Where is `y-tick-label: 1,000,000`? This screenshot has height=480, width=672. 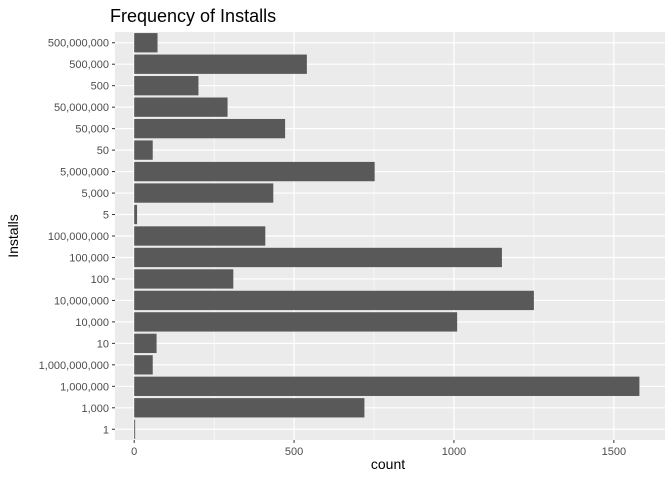
y-tick-label: 1,000,000 is located at coordinates (84, 387).